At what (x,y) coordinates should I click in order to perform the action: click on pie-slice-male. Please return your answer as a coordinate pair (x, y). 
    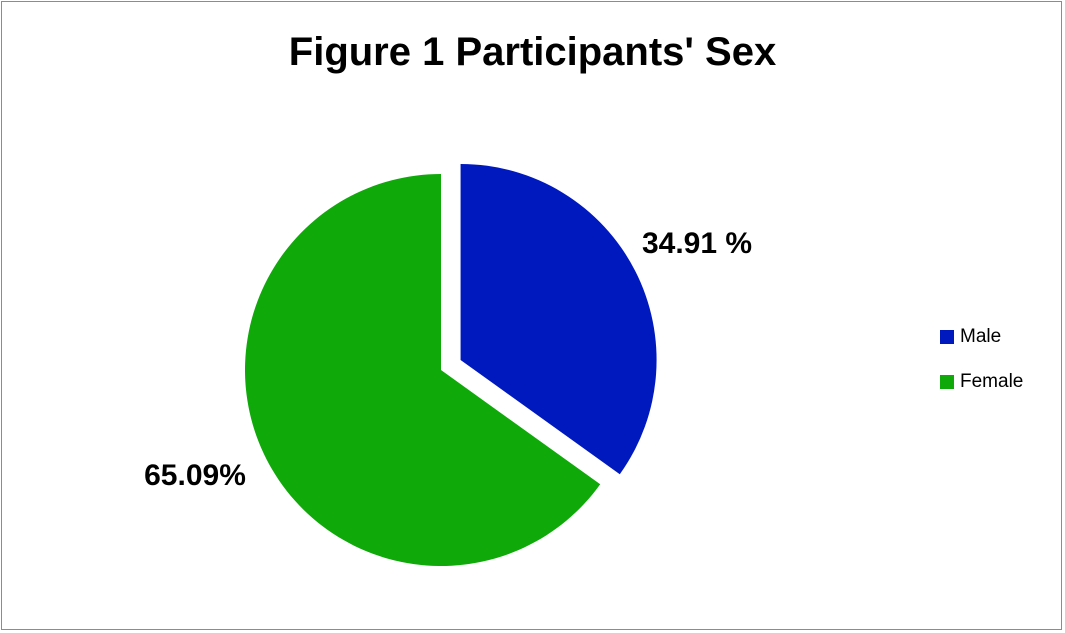
    Looking at the image, I should click on (558, 319).